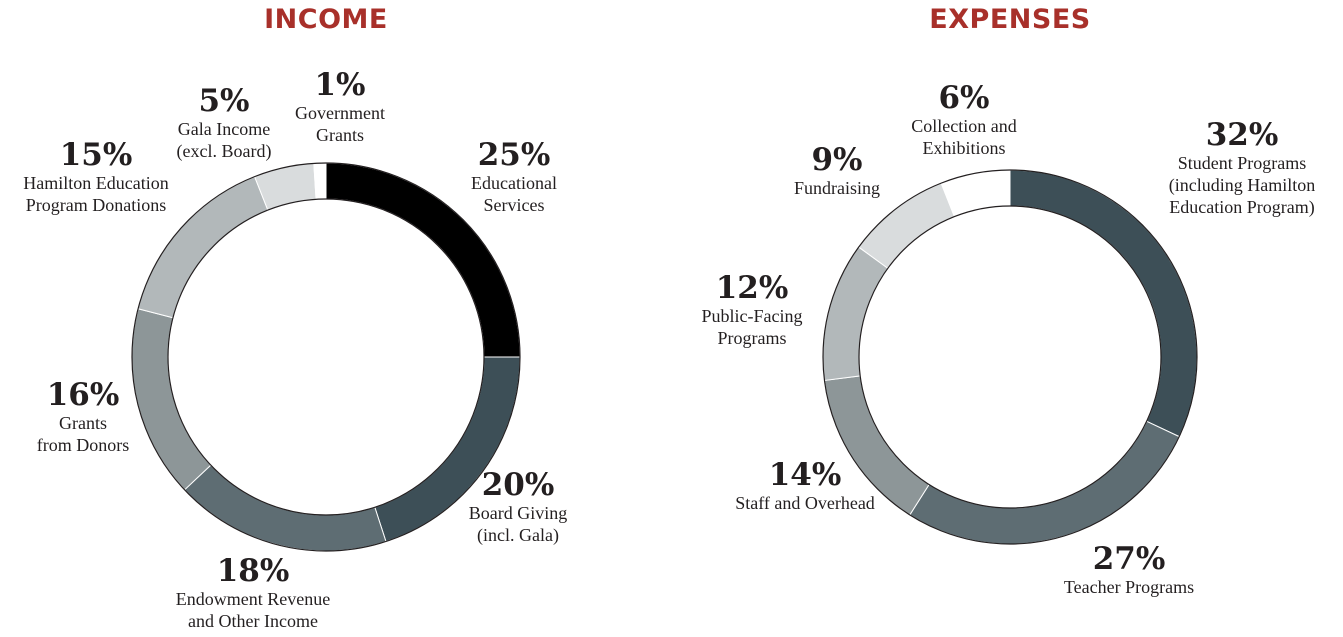 This screenshot has height=637, width=1343. Describe the element at coordinates (514, 155) in the screenshot. I see `slice-percent: 25%` at that location.